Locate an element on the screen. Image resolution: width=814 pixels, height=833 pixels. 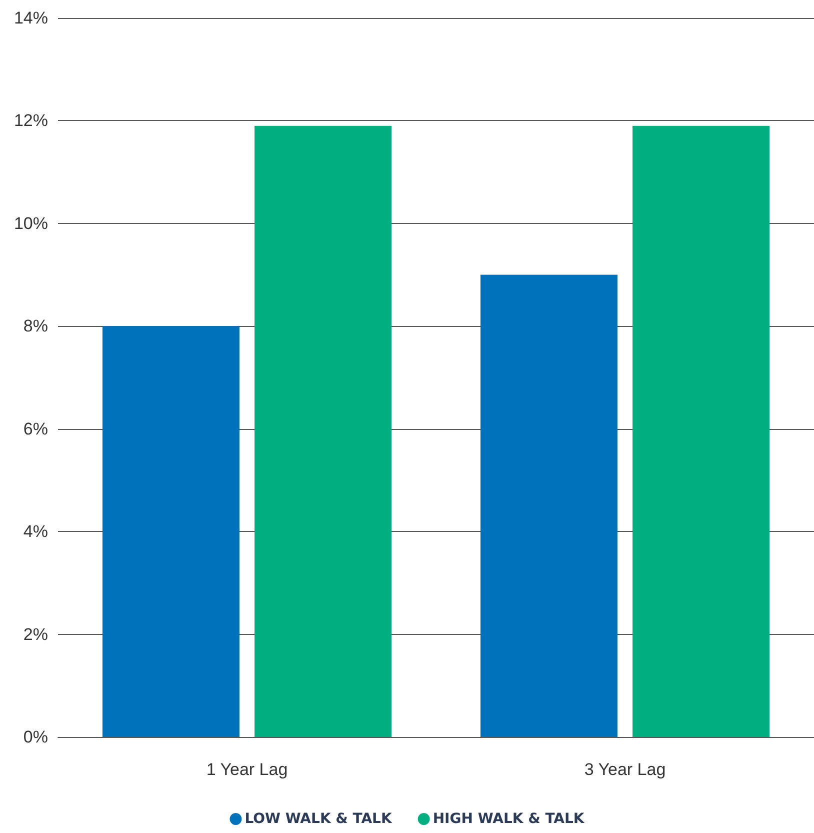
y-tick-label: 8% is located at coordinates (35, 326).